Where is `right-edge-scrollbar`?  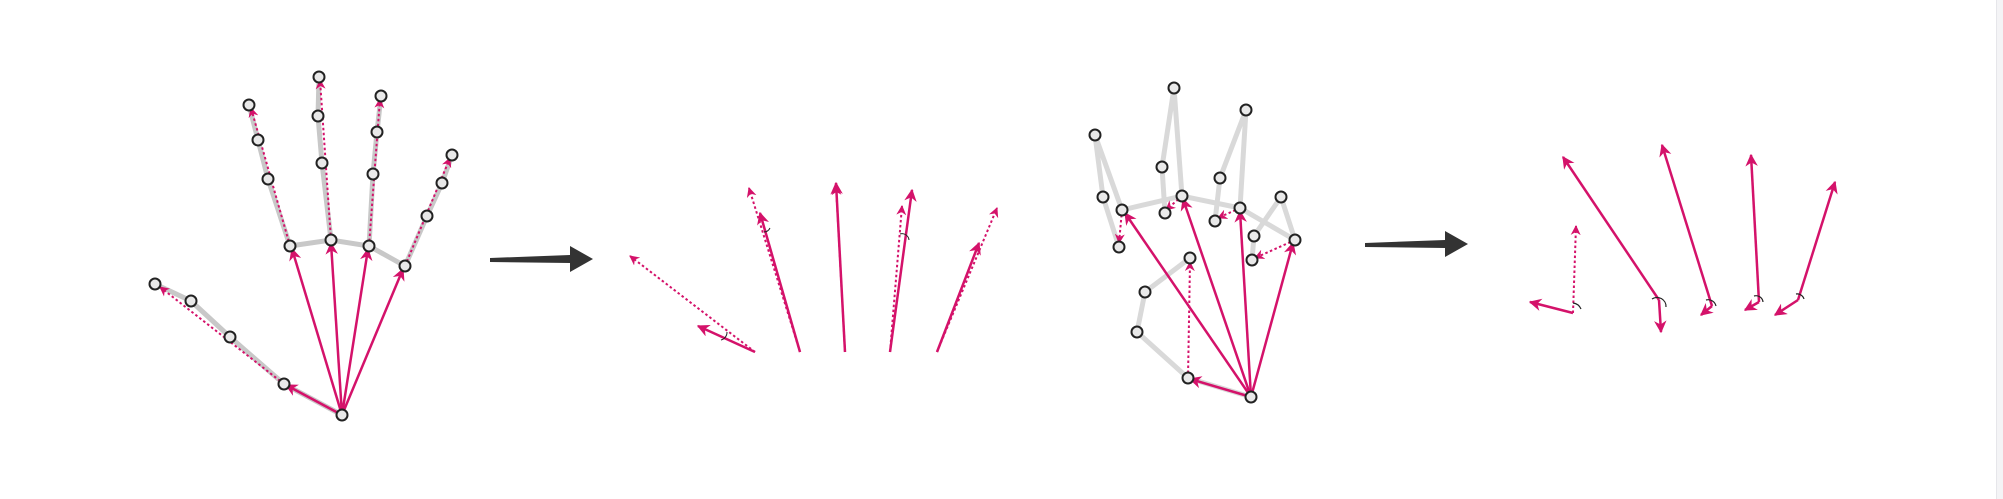 right-edge-scrollbar is located at coordinates (1999, 249).